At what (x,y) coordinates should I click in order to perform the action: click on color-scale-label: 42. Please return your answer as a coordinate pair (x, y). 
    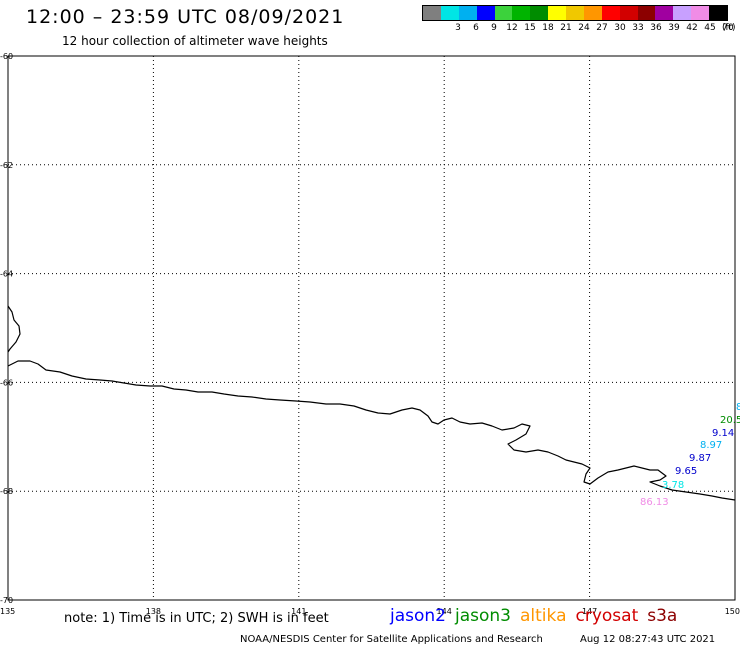
    Looking at the image, I should click on (692, 28).